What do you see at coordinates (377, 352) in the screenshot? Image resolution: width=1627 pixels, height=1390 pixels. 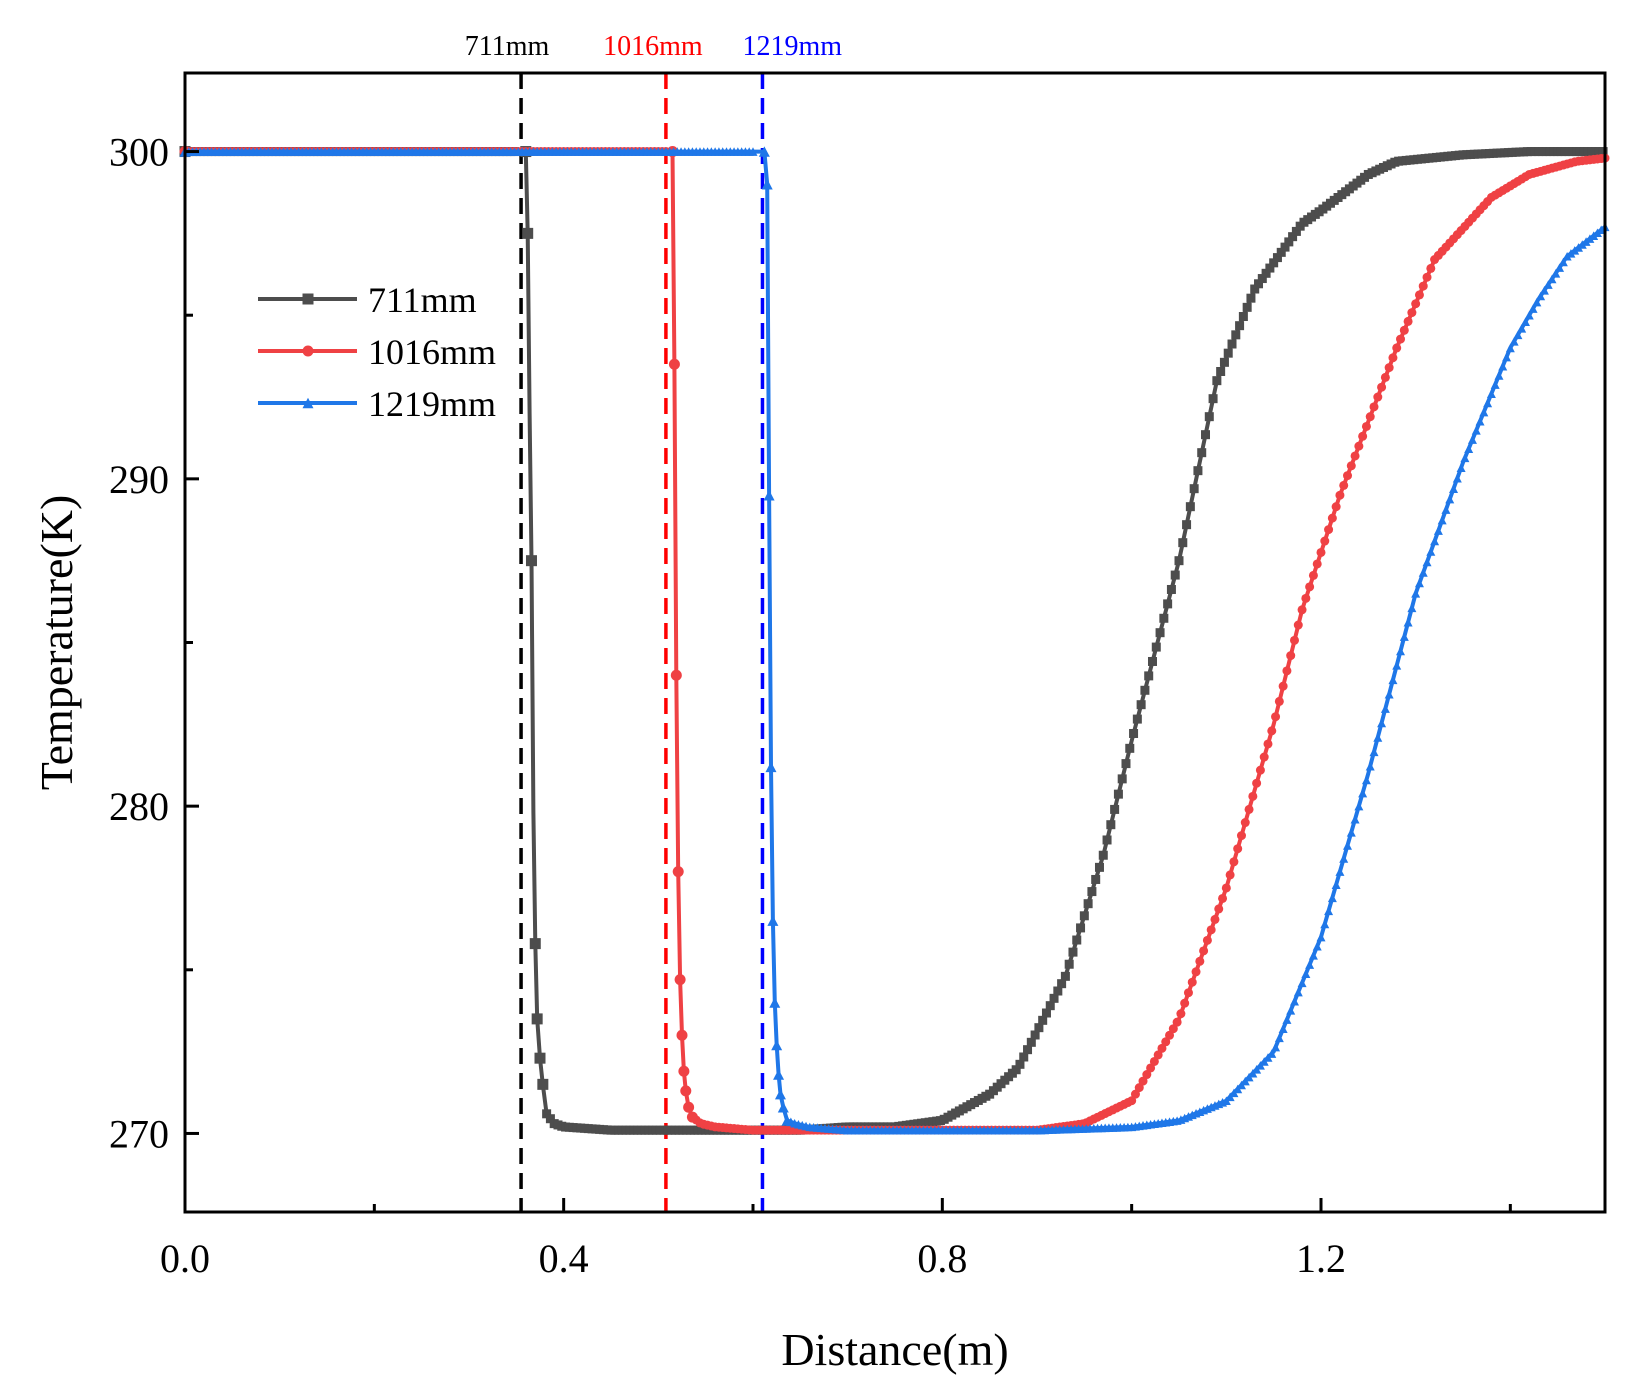 I see `legend: 711mm 1016mm 1219mm` at bounding box center [377, 352].